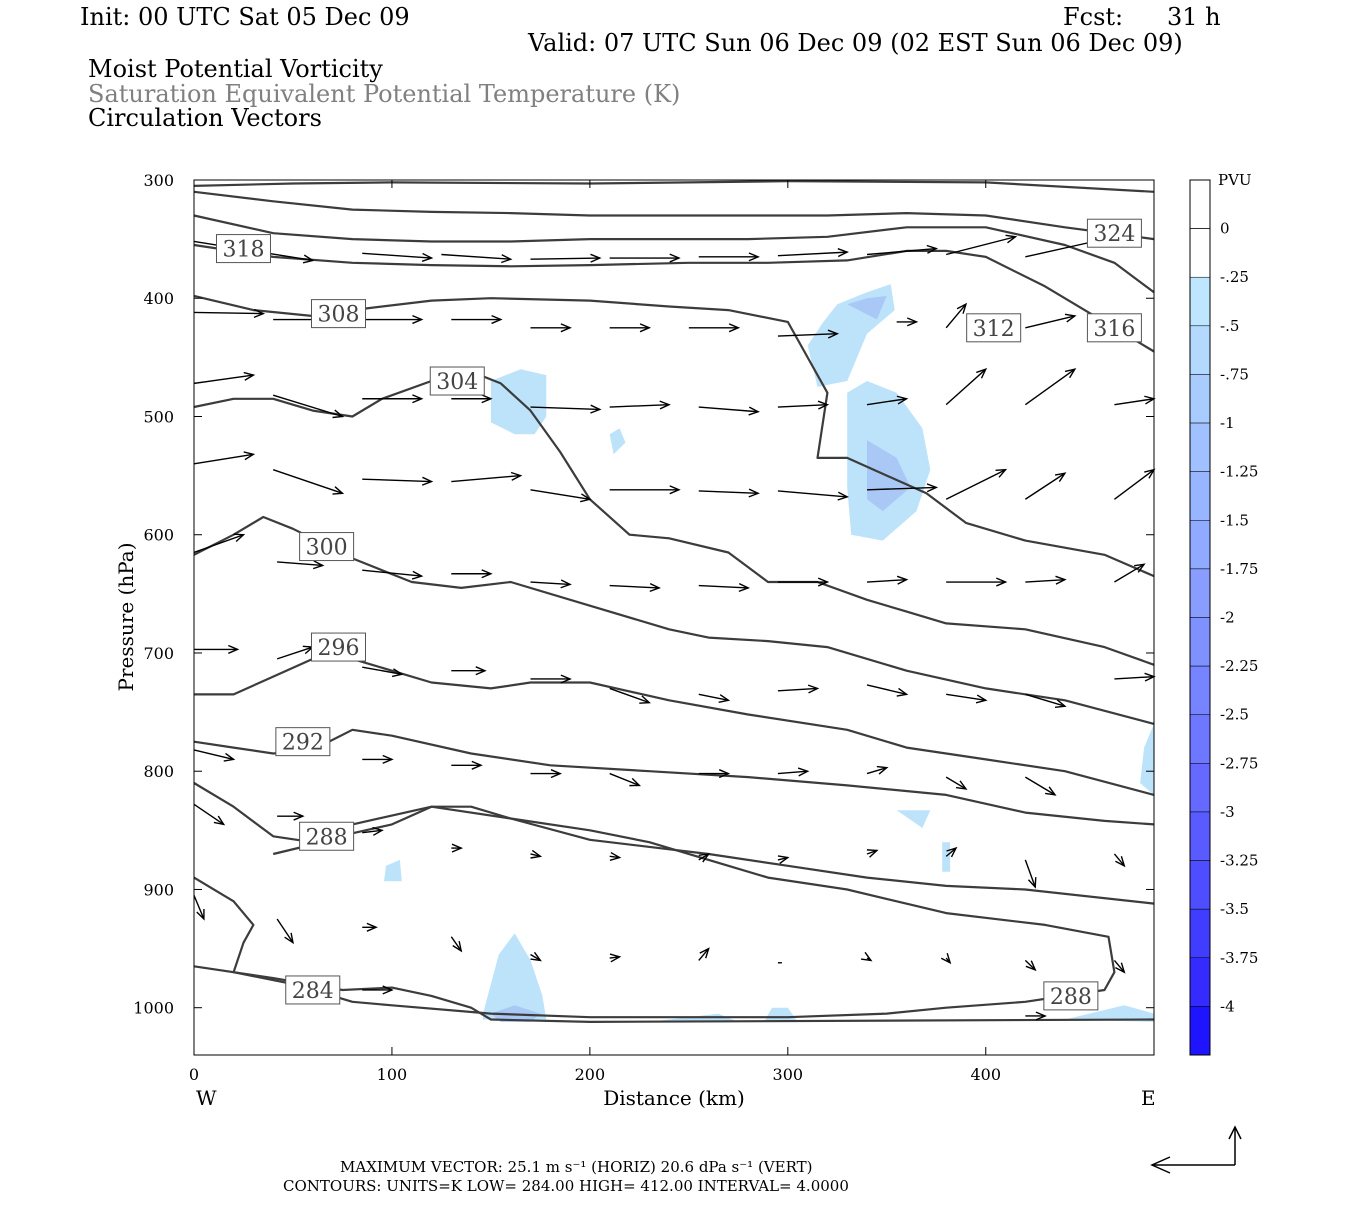 This screenshot has height=1205, width=1350. Describe the element at coordinates (243, 250) in the screenshot. I see `svg-text: 318` at that location.